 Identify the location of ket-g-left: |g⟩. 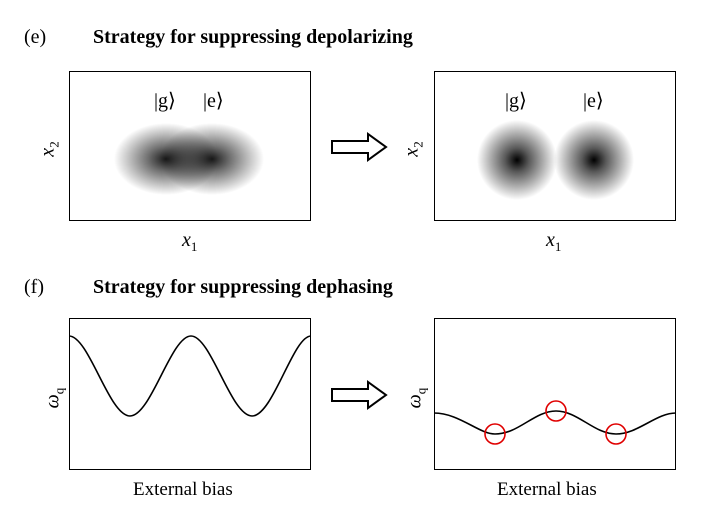
(165, 101).